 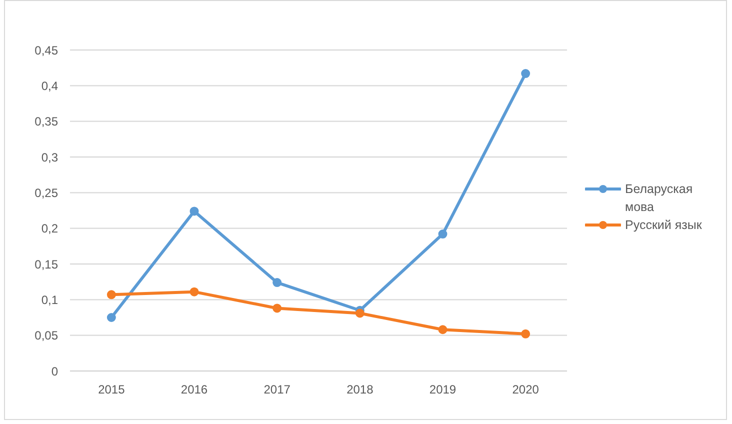 I want to click on y-tick-label: 0,25, so click(x=46, y=193).